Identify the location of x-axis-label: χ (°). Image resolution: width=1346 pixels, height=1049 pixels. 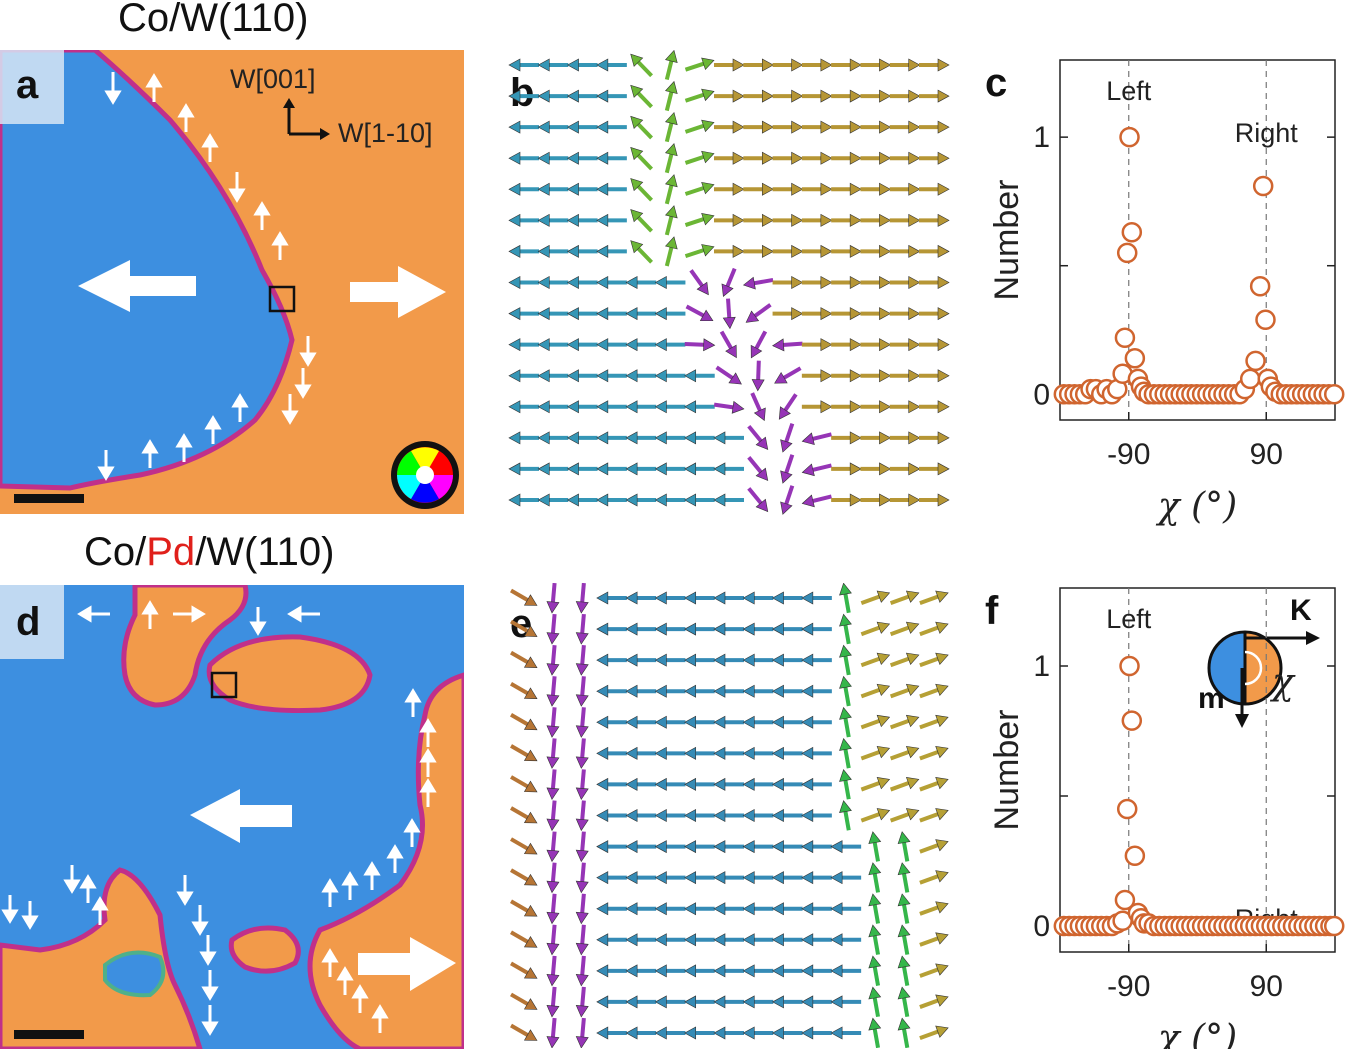
(1196, 1033).